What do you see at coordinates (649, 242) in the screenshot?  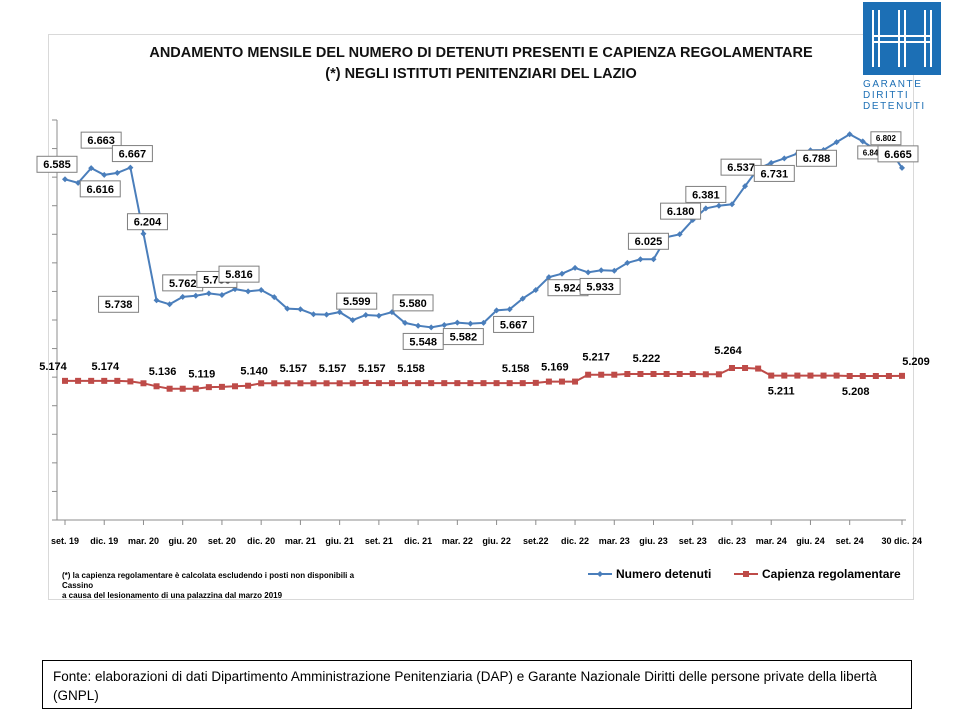 I see `data-label: 6.025` at bounding box center [649, 242].